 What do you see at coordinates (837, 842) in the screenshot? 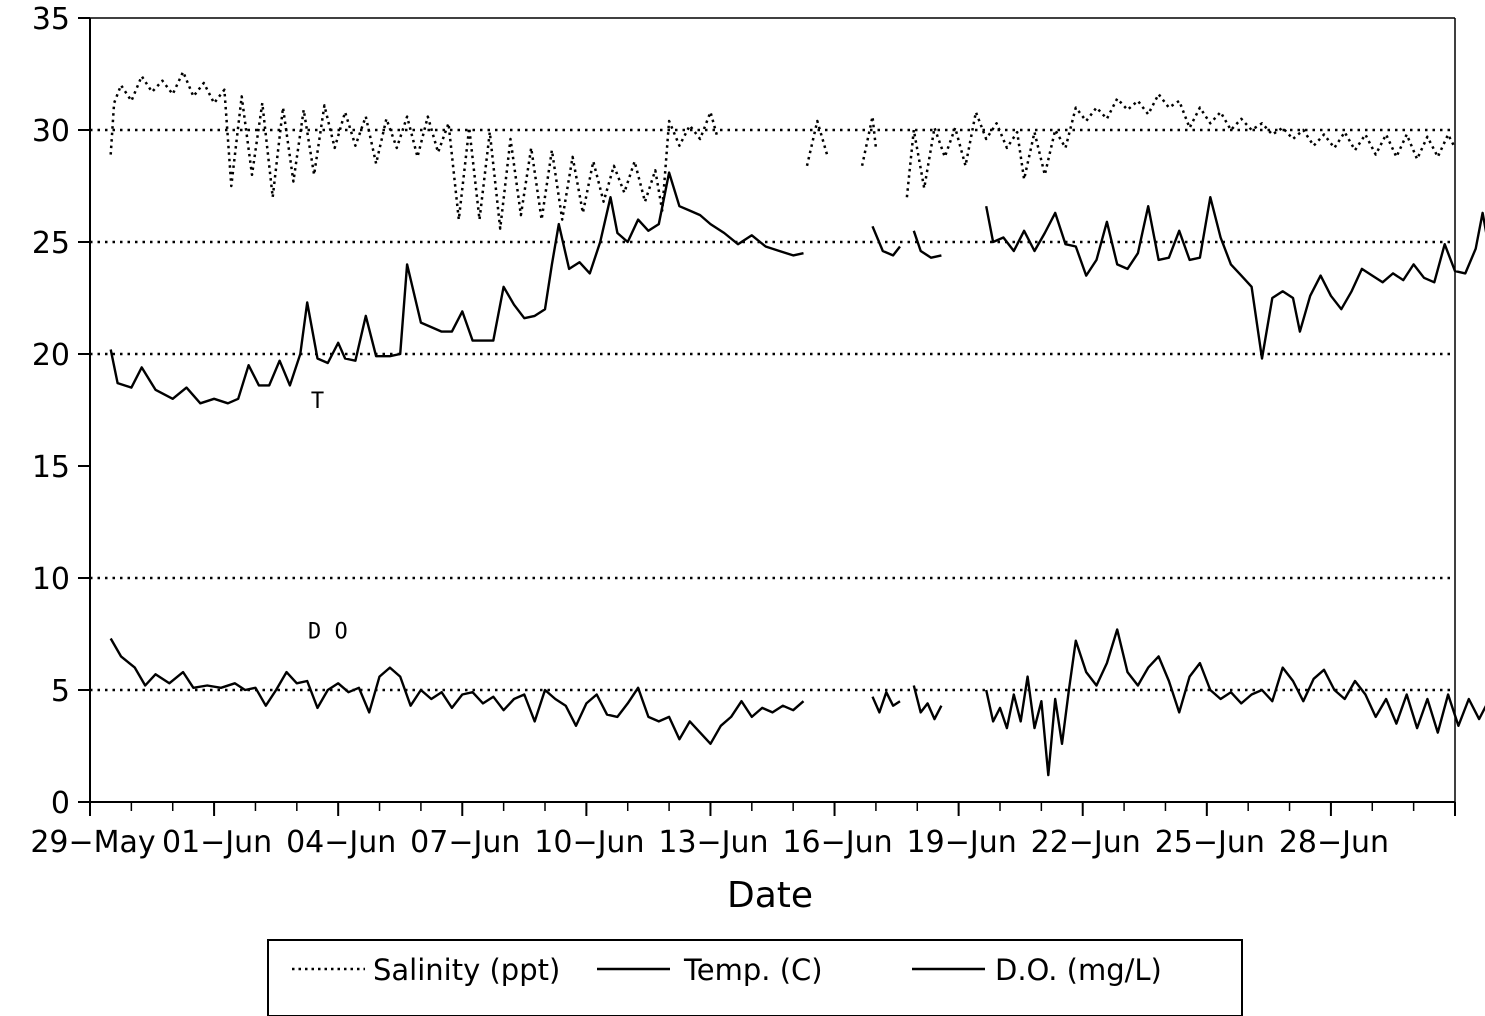
I see `x-tick-label: 16−Jun` at bounding box center [837, 842].